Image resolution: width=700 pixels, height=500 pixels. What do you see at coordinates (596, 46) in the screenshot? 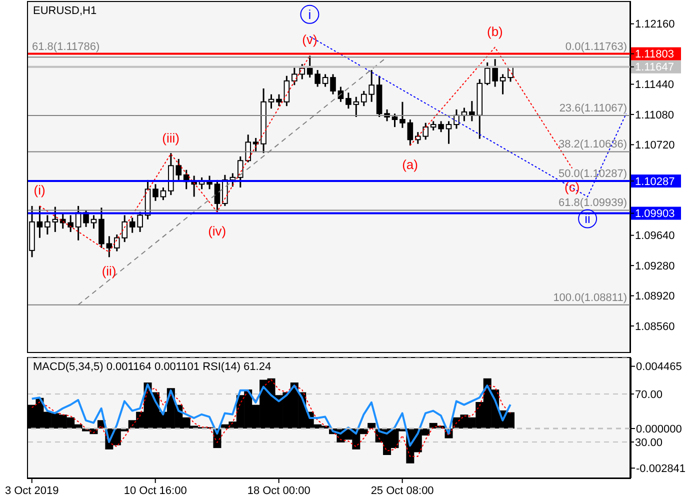
I see `ref-line-label: 0.0(1.11763)` at bounding box center [596, 46].